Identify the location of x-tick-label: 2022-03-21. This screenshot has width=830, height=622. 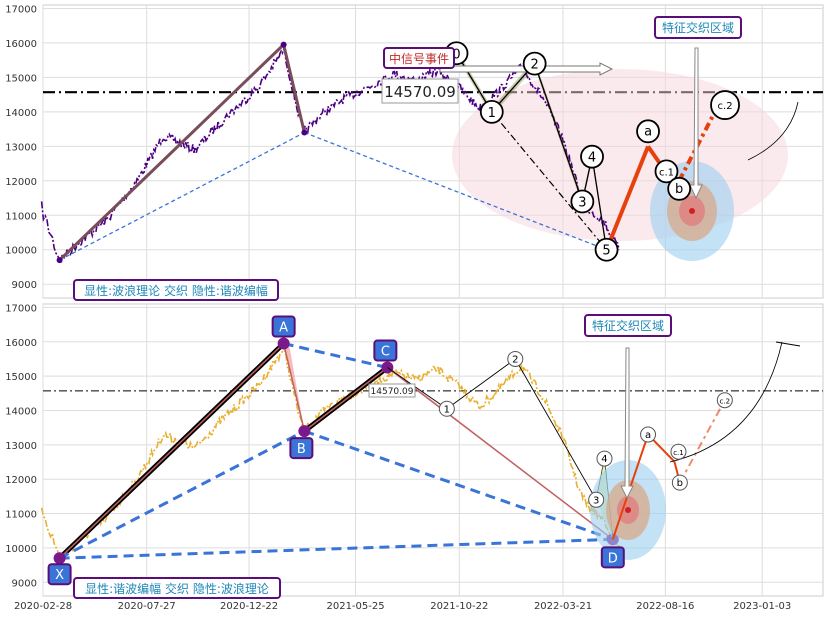
(563, 606).